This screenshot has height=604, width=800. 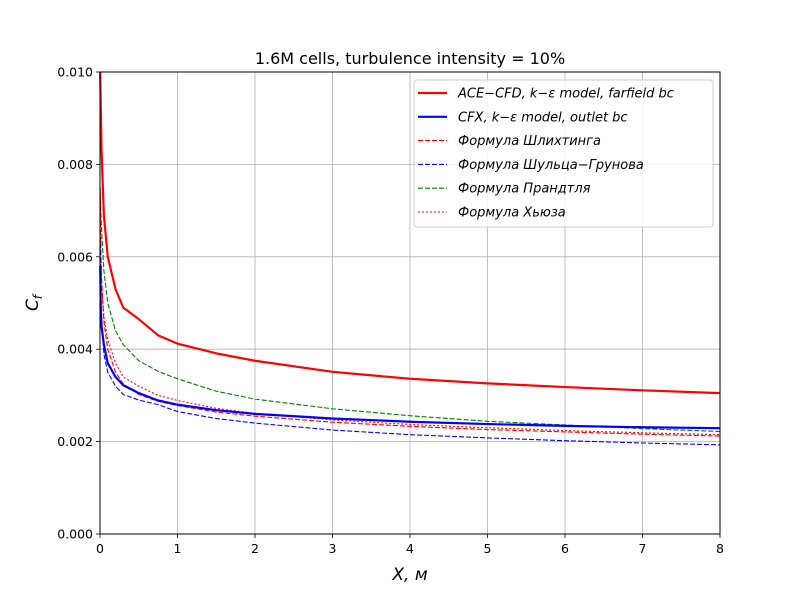 What do you see at coordinates (75, 72) in the screenshot?
I see `y-tick-label: 0.010` at bounding box center [75, 72].